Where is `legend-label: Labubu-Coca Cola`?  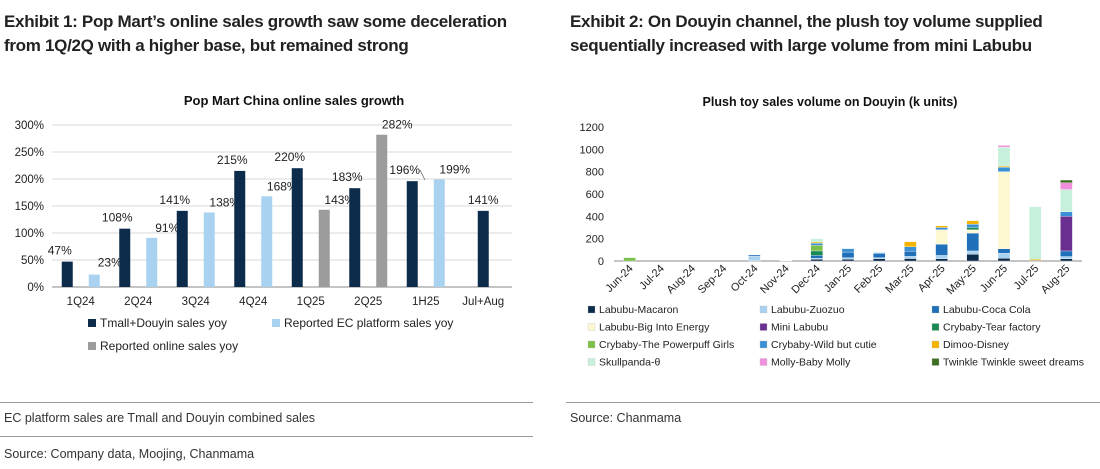
legend-label: Labubu-Coca Cola is located at coordinates (987, 310).